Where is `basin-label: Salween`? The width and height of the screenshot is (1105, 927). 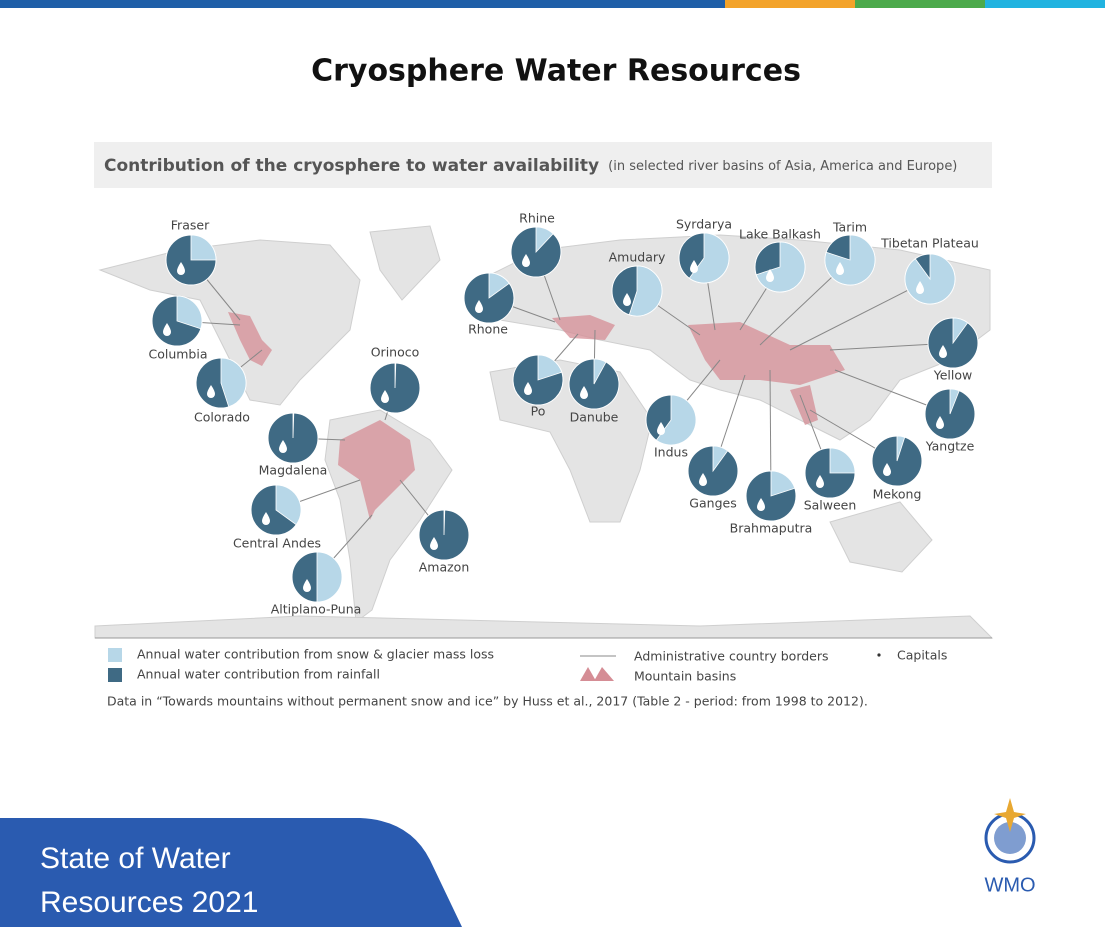 basin-label: Salween is located at coordinates (830, 505).